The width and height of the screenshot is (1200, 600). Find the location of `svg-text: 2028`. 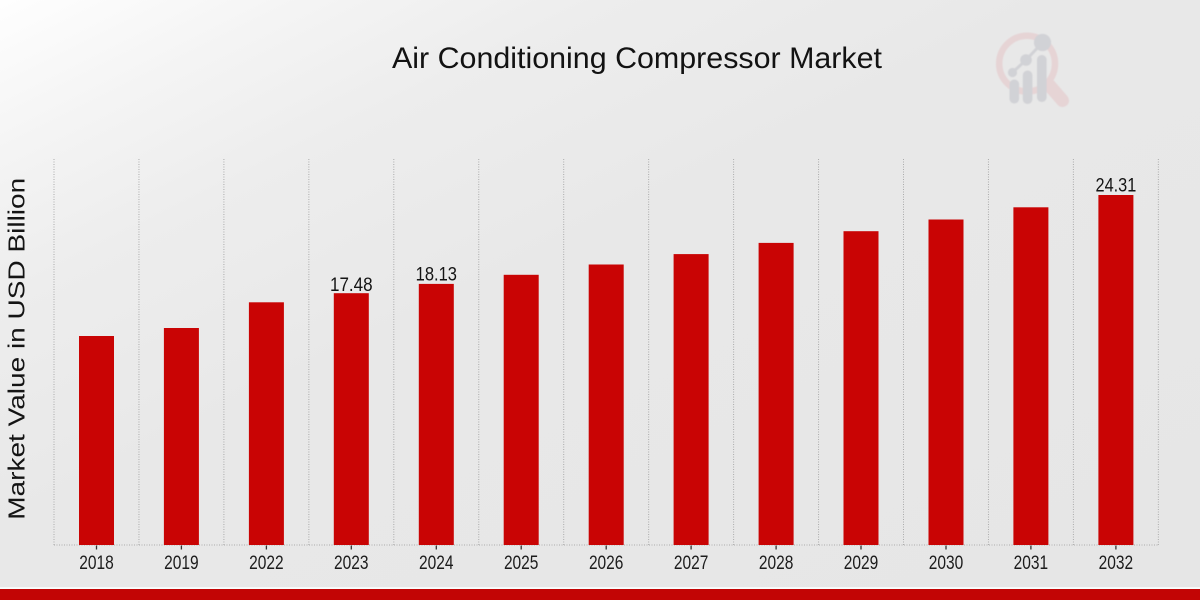

svg-text: 2028 is located at coordinates (776, 563).